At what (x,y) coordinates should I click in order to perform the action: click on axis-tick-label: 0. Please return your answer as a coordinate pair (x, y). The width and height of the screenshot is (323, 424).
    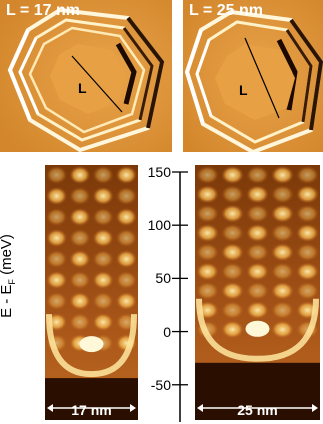
    Looking at the image, I should click on (167, 331).